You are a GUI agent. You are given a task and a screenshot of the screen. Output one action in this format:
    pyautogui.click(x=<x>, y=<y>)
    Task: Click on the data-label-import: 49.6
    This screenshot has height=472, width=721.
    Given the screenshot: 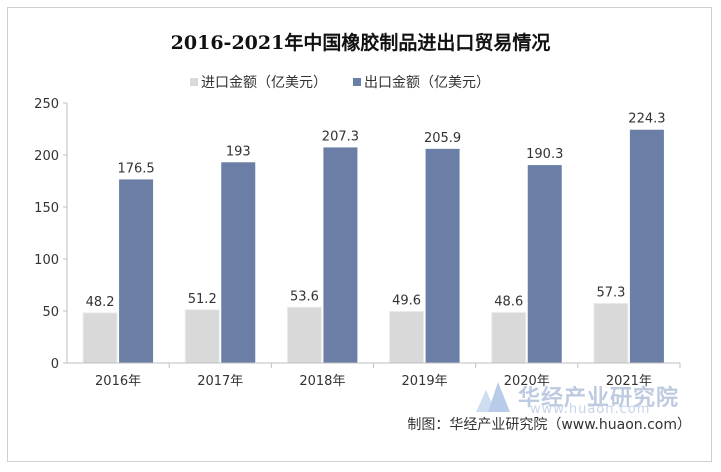 What is the action you would take?
    pyautogui.click(x=406, y=300)
    